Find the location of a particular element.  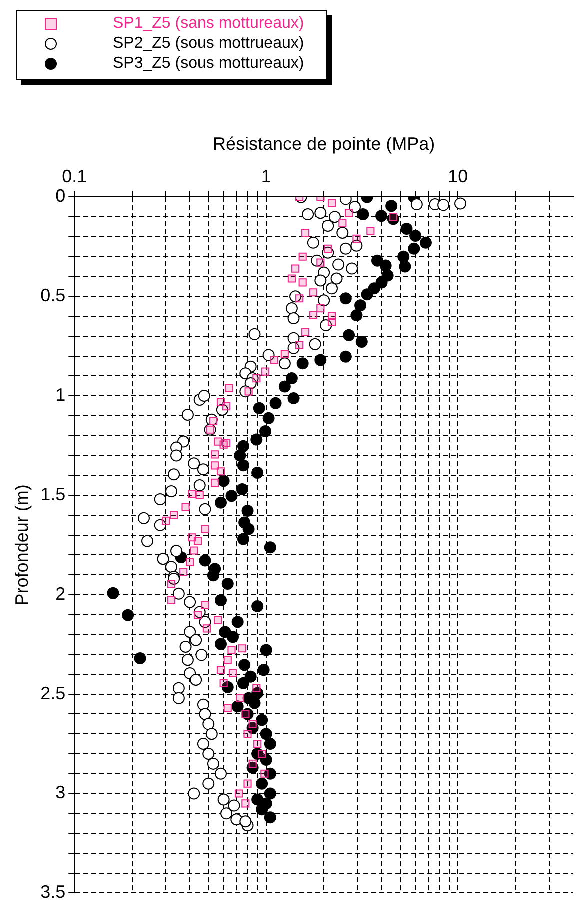

y-tick-label: 3.5 is located at coordinates (53, 892).